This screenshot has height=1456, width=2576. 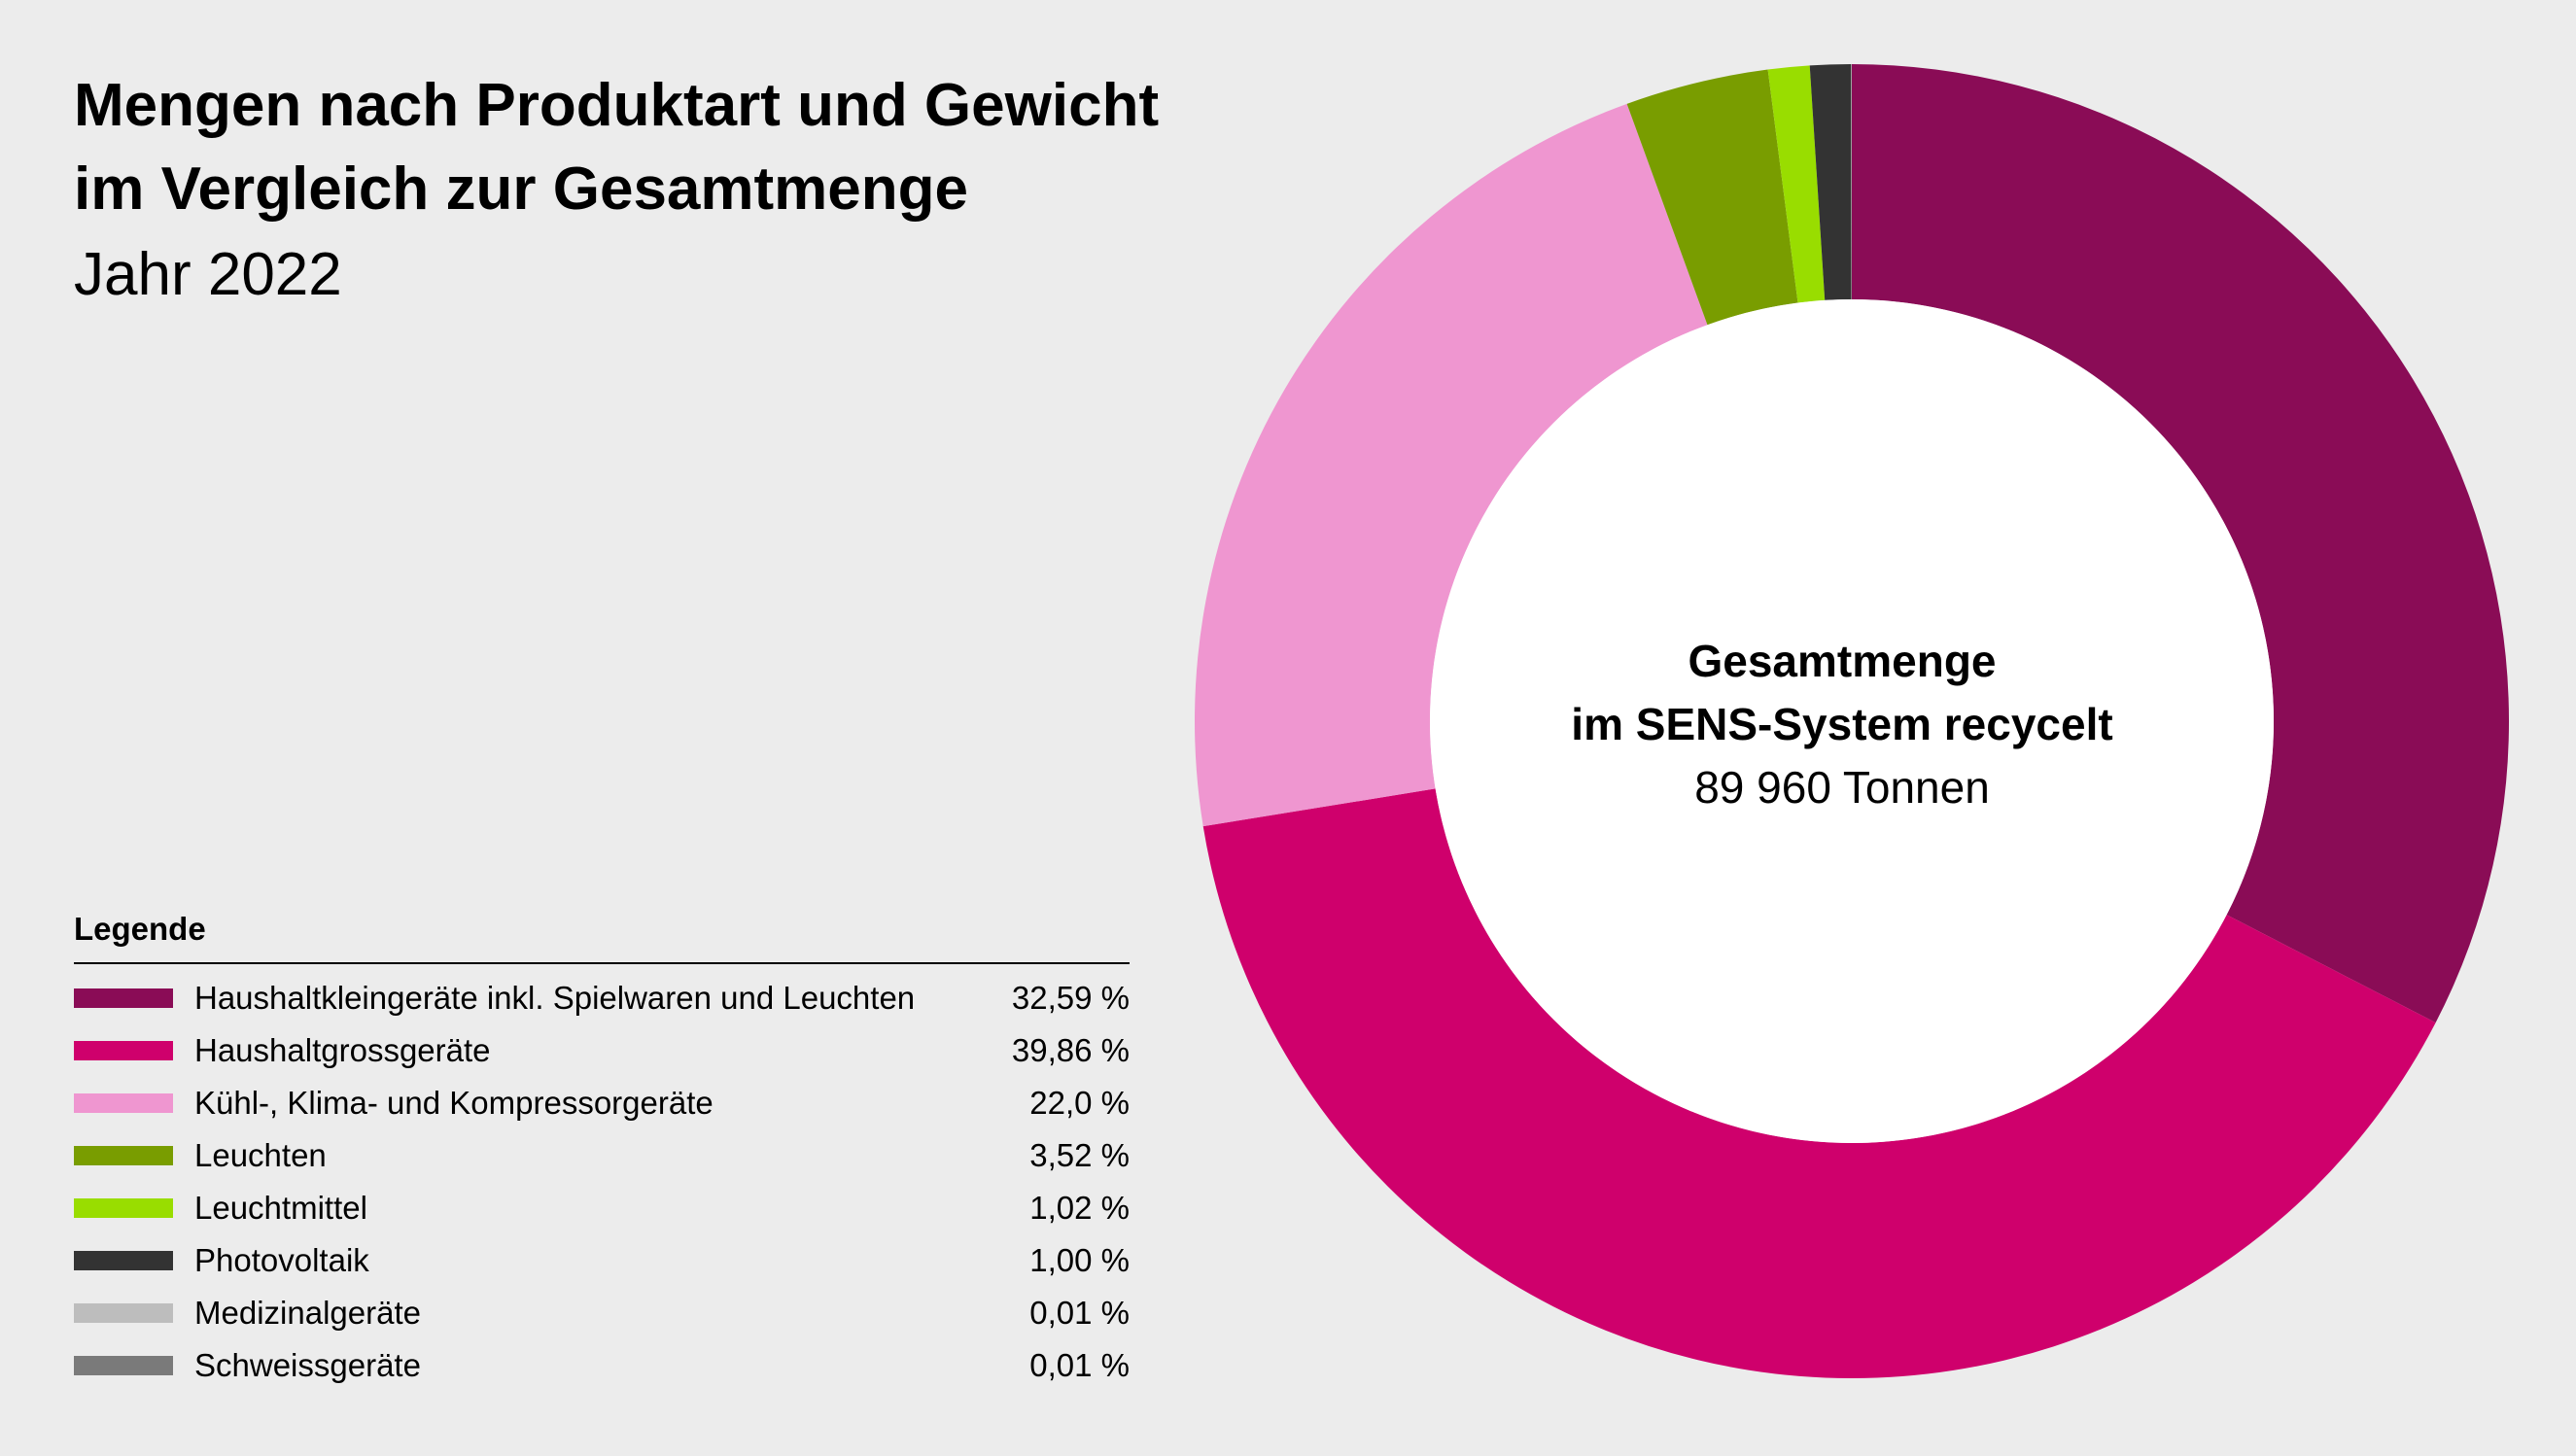 I want to click on legend-label: Haushaltgrossgeräte, so click(x=342, y=1050).